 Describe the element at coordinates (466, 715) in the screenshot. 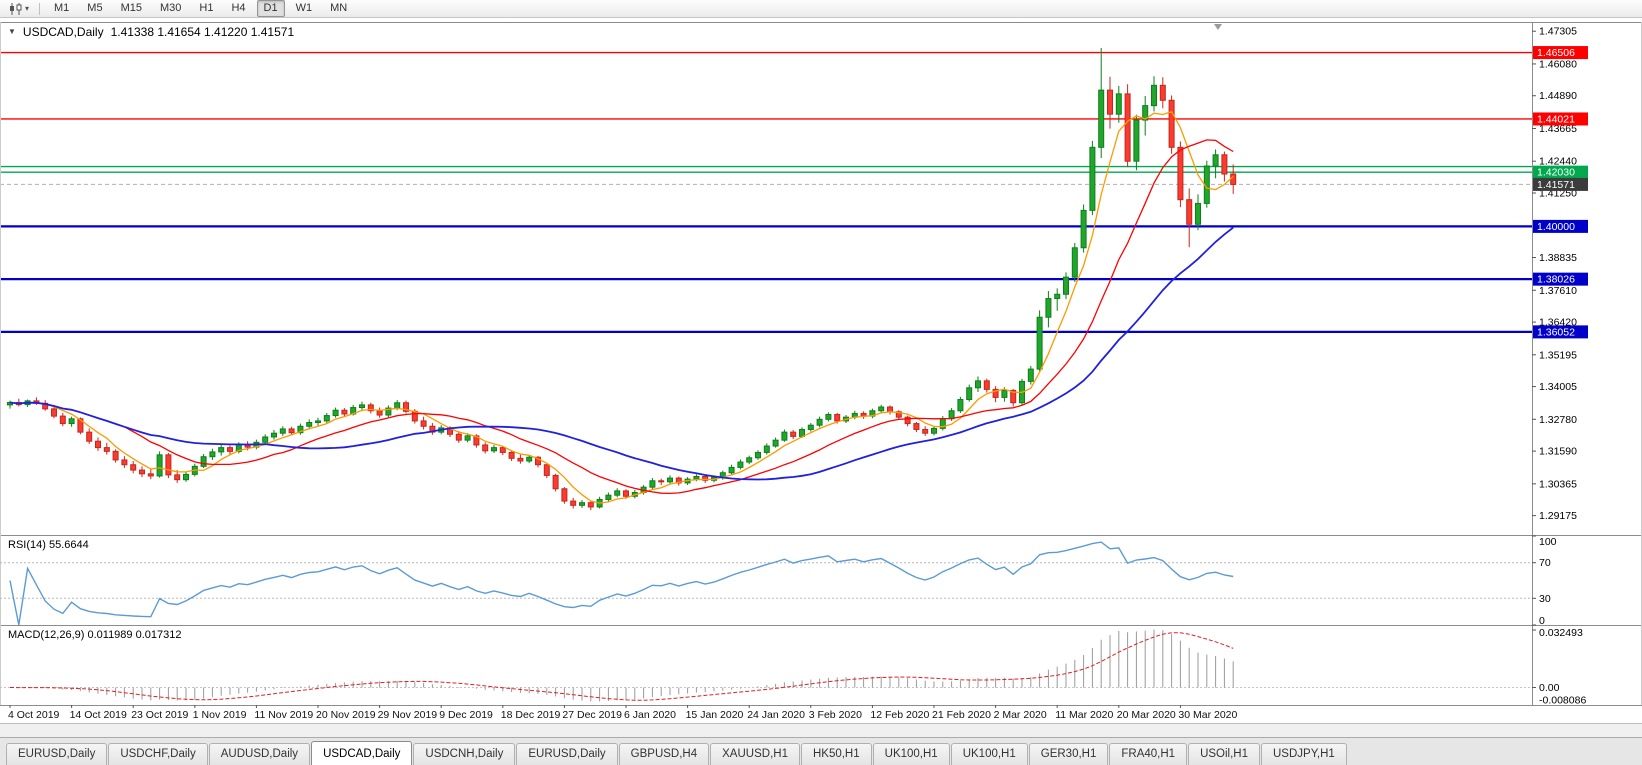

I see `svg-text: 9 Dec 2019` at that location.